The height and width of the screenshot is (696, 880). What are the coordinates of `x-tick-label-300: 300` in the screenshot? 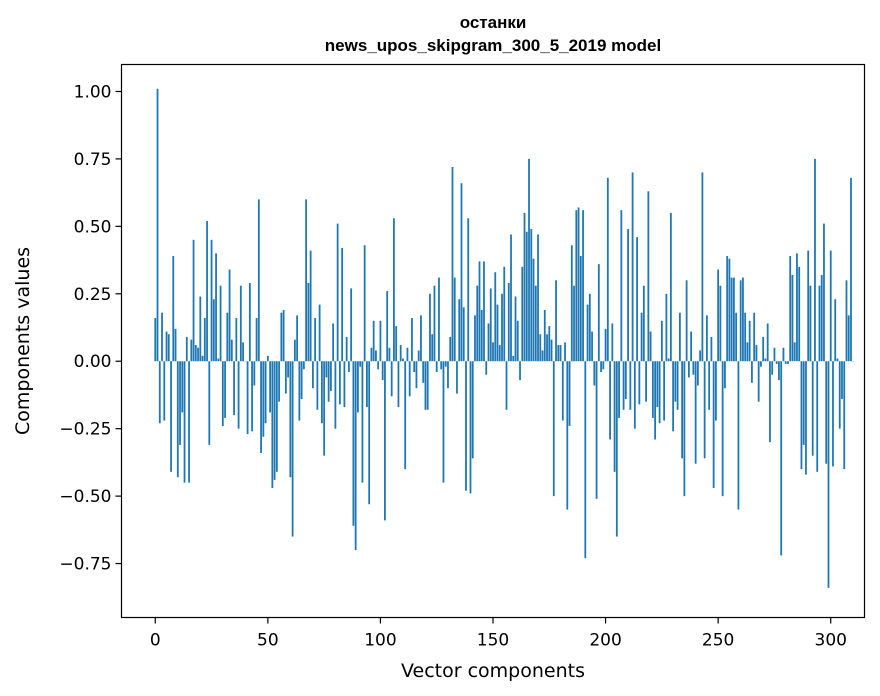 It's located at (831, 641).